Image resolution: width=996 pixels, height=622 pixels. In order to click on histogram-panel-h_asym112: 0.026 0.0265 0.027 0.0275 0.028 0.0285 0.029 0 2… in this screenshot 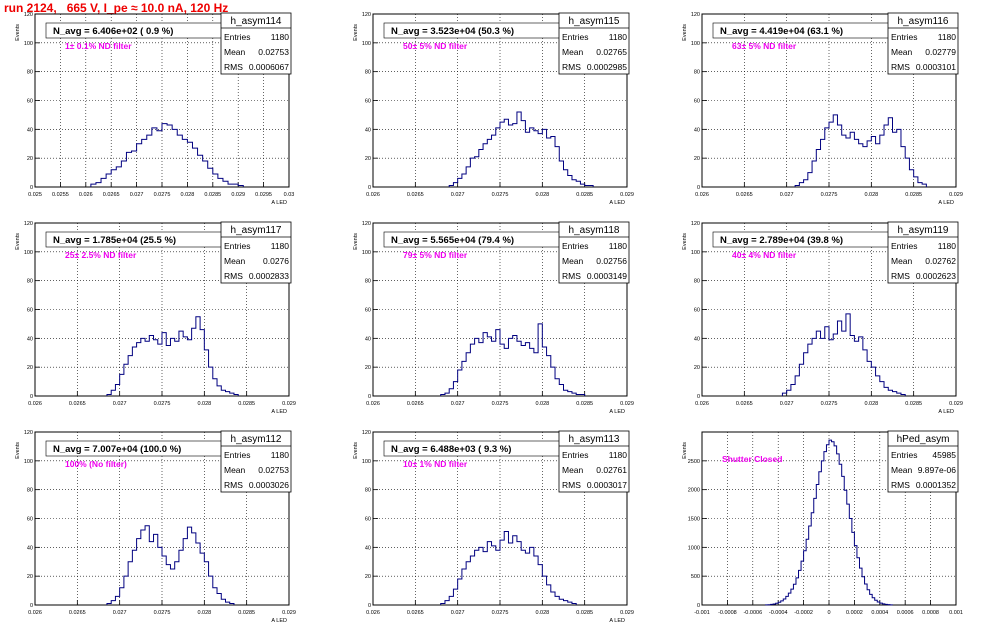, I will do `click(155, 526)`.